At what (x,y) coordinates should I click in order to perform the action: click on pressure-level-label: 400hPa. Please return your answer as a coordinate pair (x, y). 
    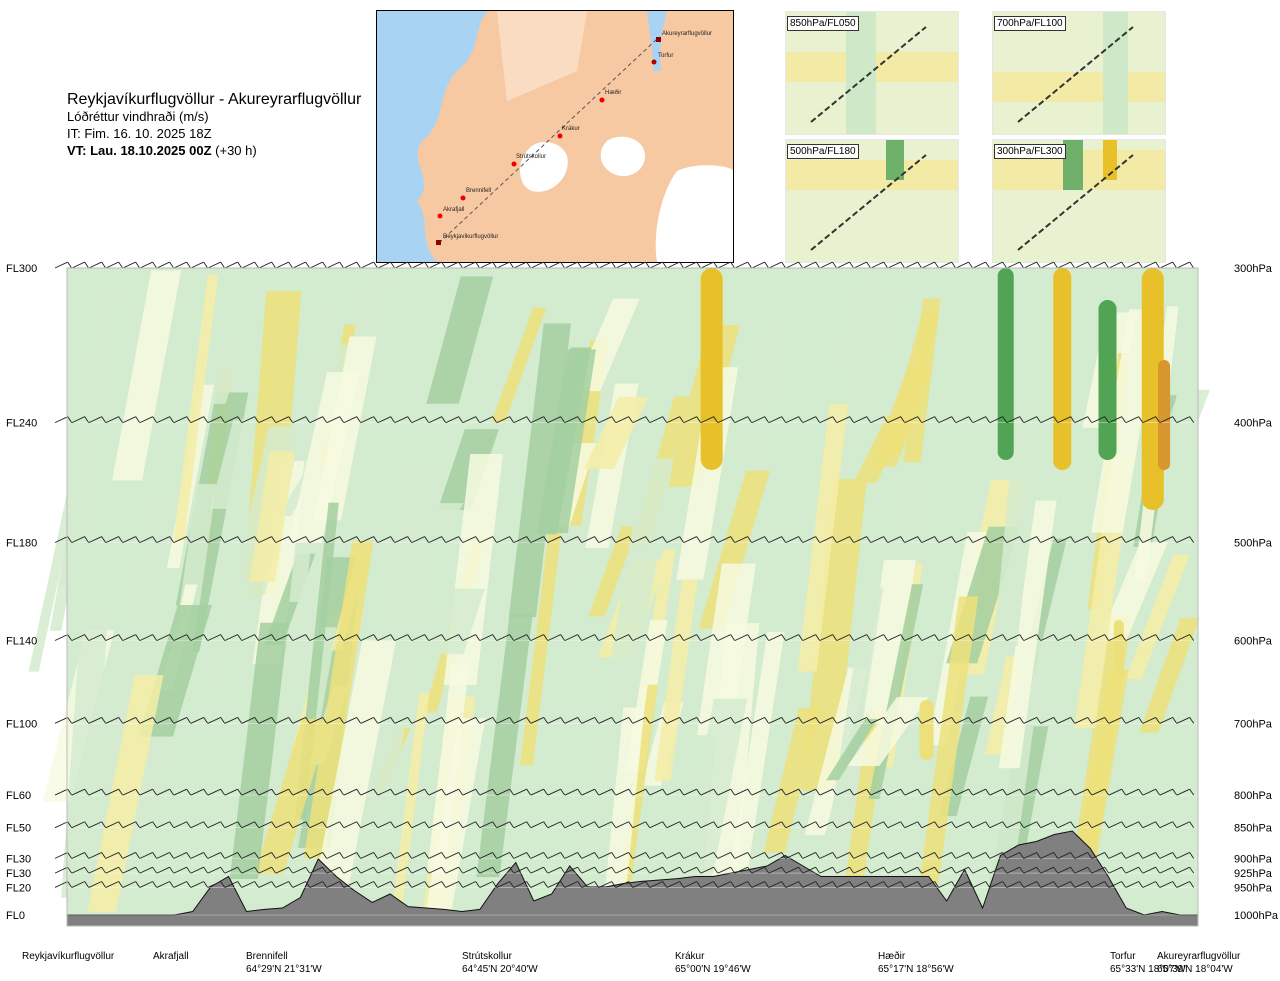
    Looking at the image, I should click on (1253, 424).